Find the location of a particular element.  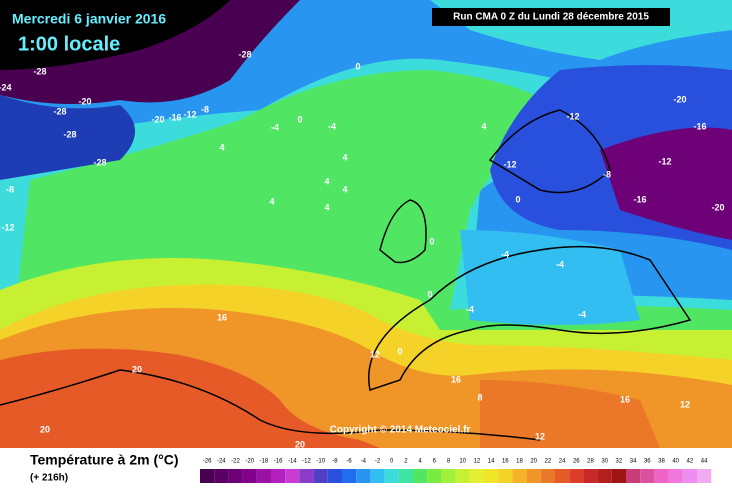

legend-title: Température à 2m (°C) is located at coordinates (104, 460).